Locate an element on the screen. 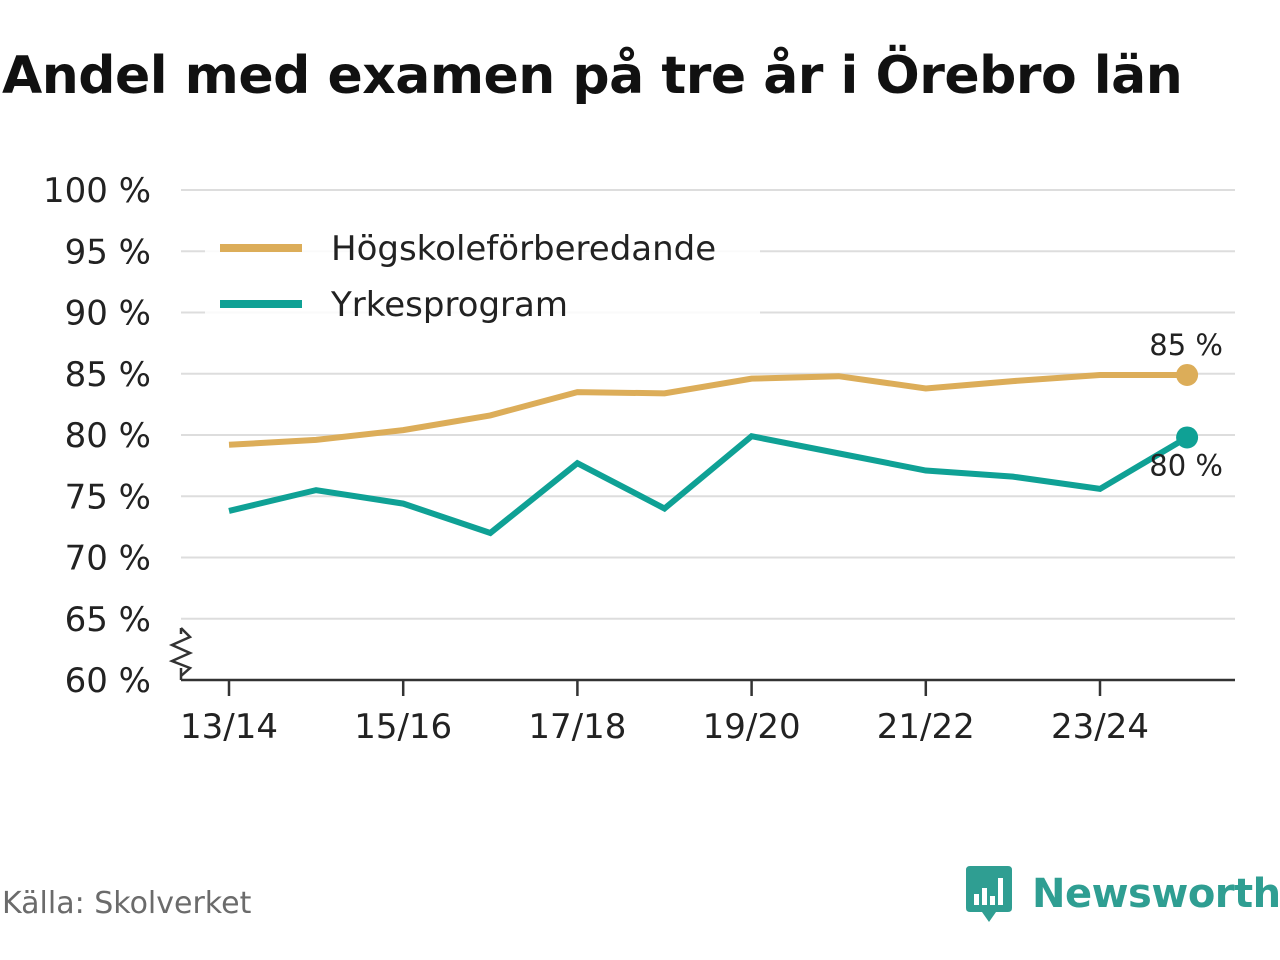  end-value-label: 85 % is located at coordinates (1186, 345).